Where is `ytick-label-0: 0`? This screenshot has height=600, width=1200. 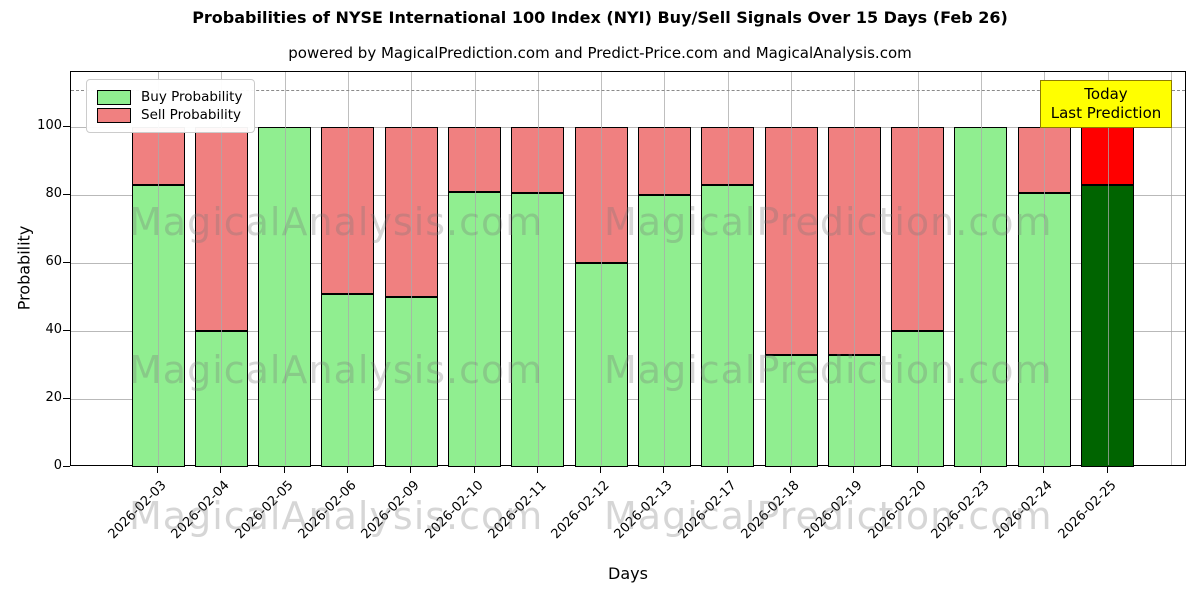 ytick-label-0: 0 is located at coordinates (57, 465).